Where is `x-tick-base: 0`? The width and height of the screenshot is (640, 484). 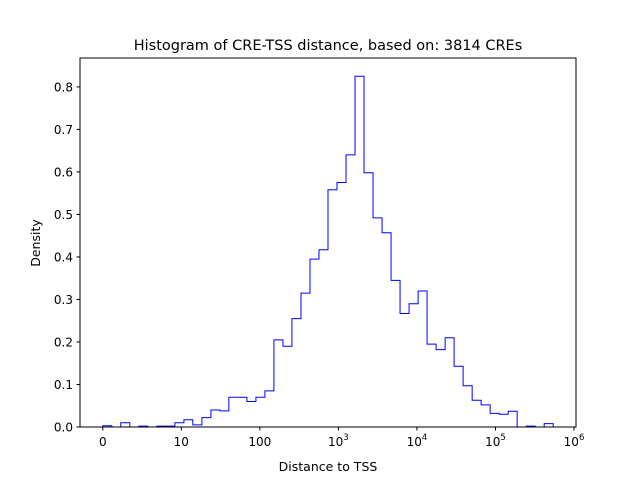
x-tick-base: 0 is located at coordinates (103, 442).